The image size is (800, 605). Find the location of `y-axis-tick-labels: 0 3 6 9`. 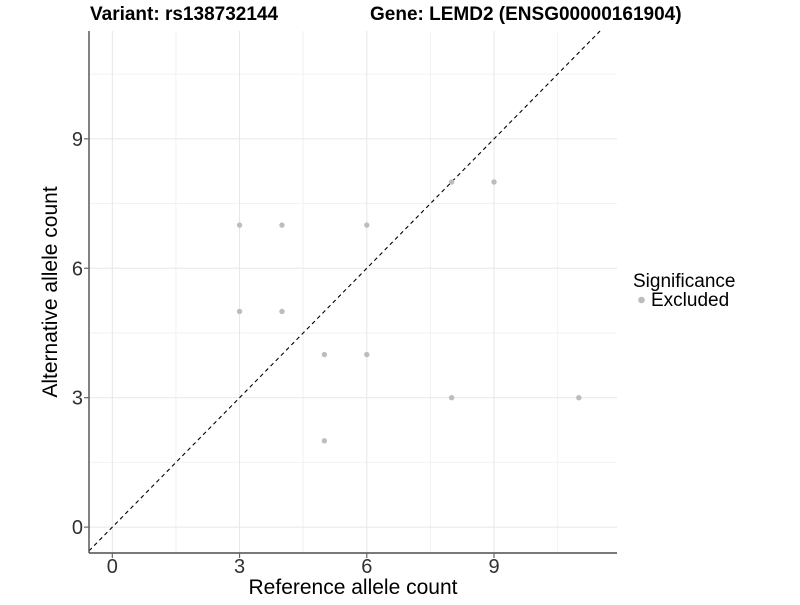

y-axis-tick-labels: 0 3 6 9 is located at coordinates (77, 334).